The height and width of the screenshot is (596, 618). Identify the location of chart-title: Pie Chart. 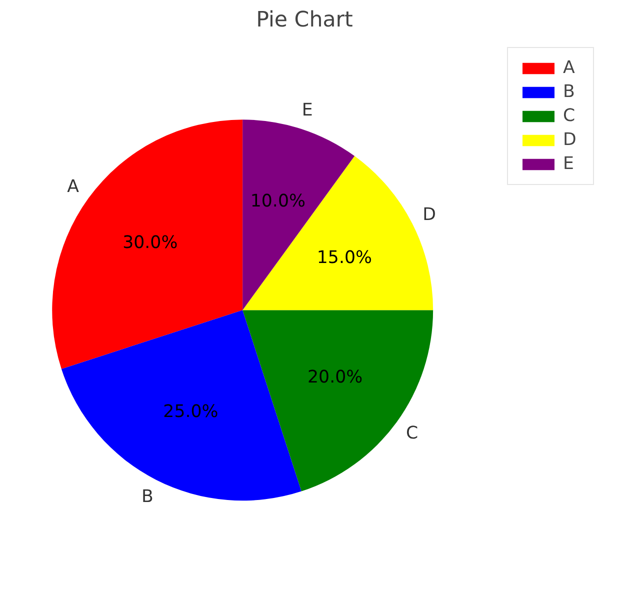
(304, 20).